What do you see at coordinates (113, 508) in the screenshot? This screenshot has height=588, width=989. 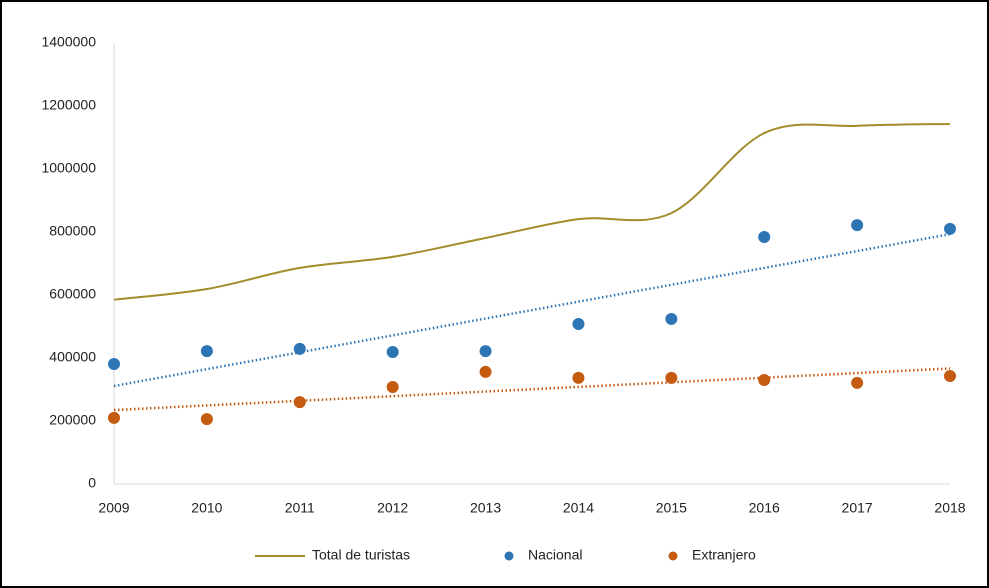 I see `x-tick-label: 2009` at bounding box center [113, 508].